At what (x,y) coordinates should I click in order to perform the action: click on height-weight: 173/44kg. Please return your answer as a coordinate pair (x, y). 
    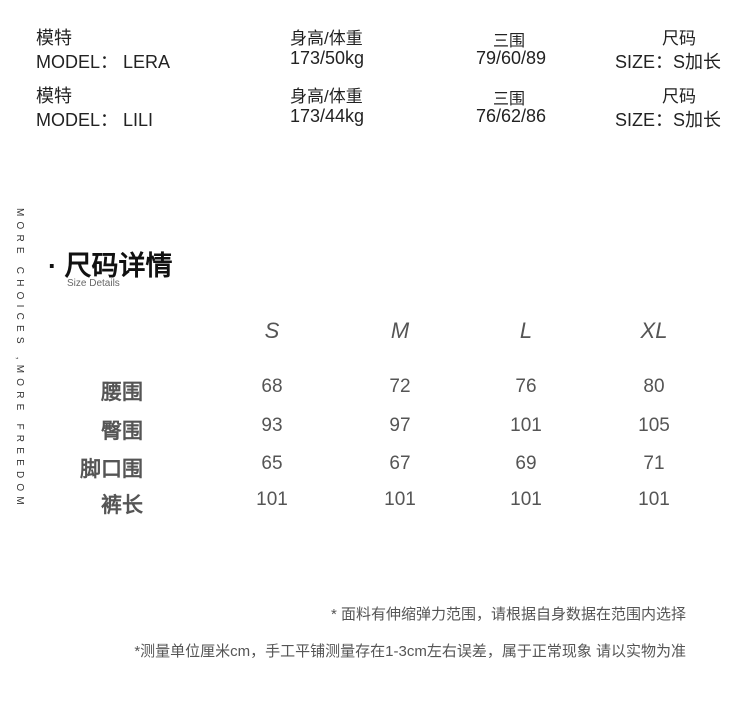
    Looking at the image, I should click on (327, 116).